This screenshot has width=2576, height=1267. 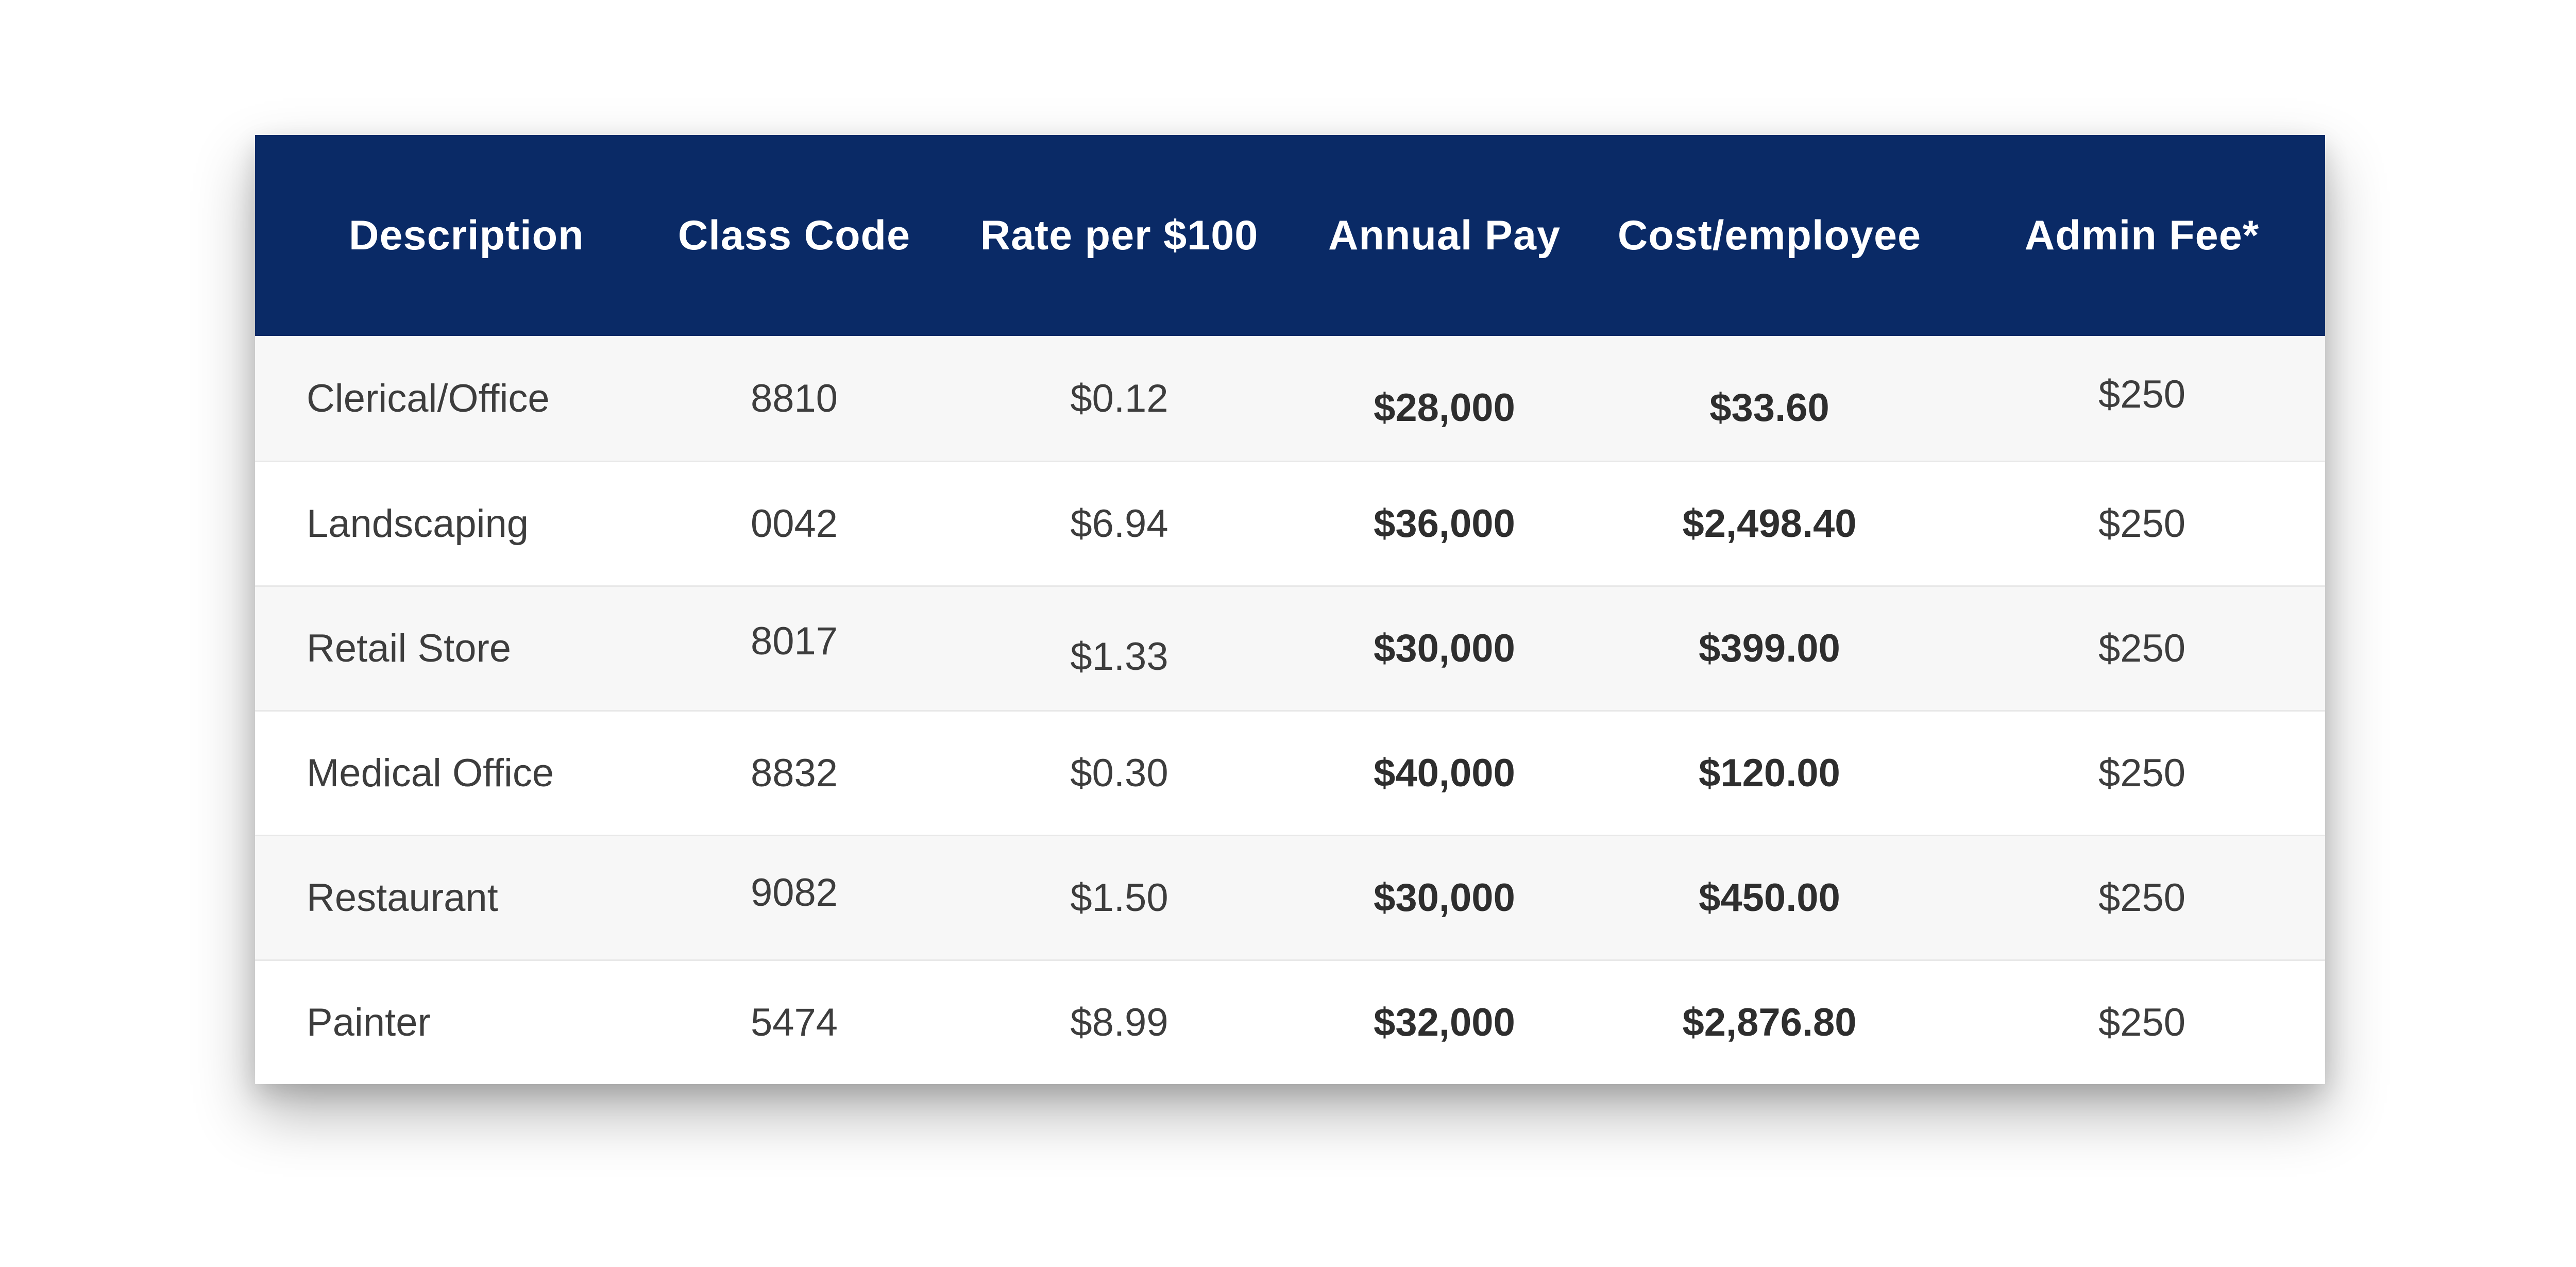 What do you see at coordinates (1769, 524) in the screenshot?
I see `cell-cost-per-employee: $2,498.40` at bounding box center [1769, 524].